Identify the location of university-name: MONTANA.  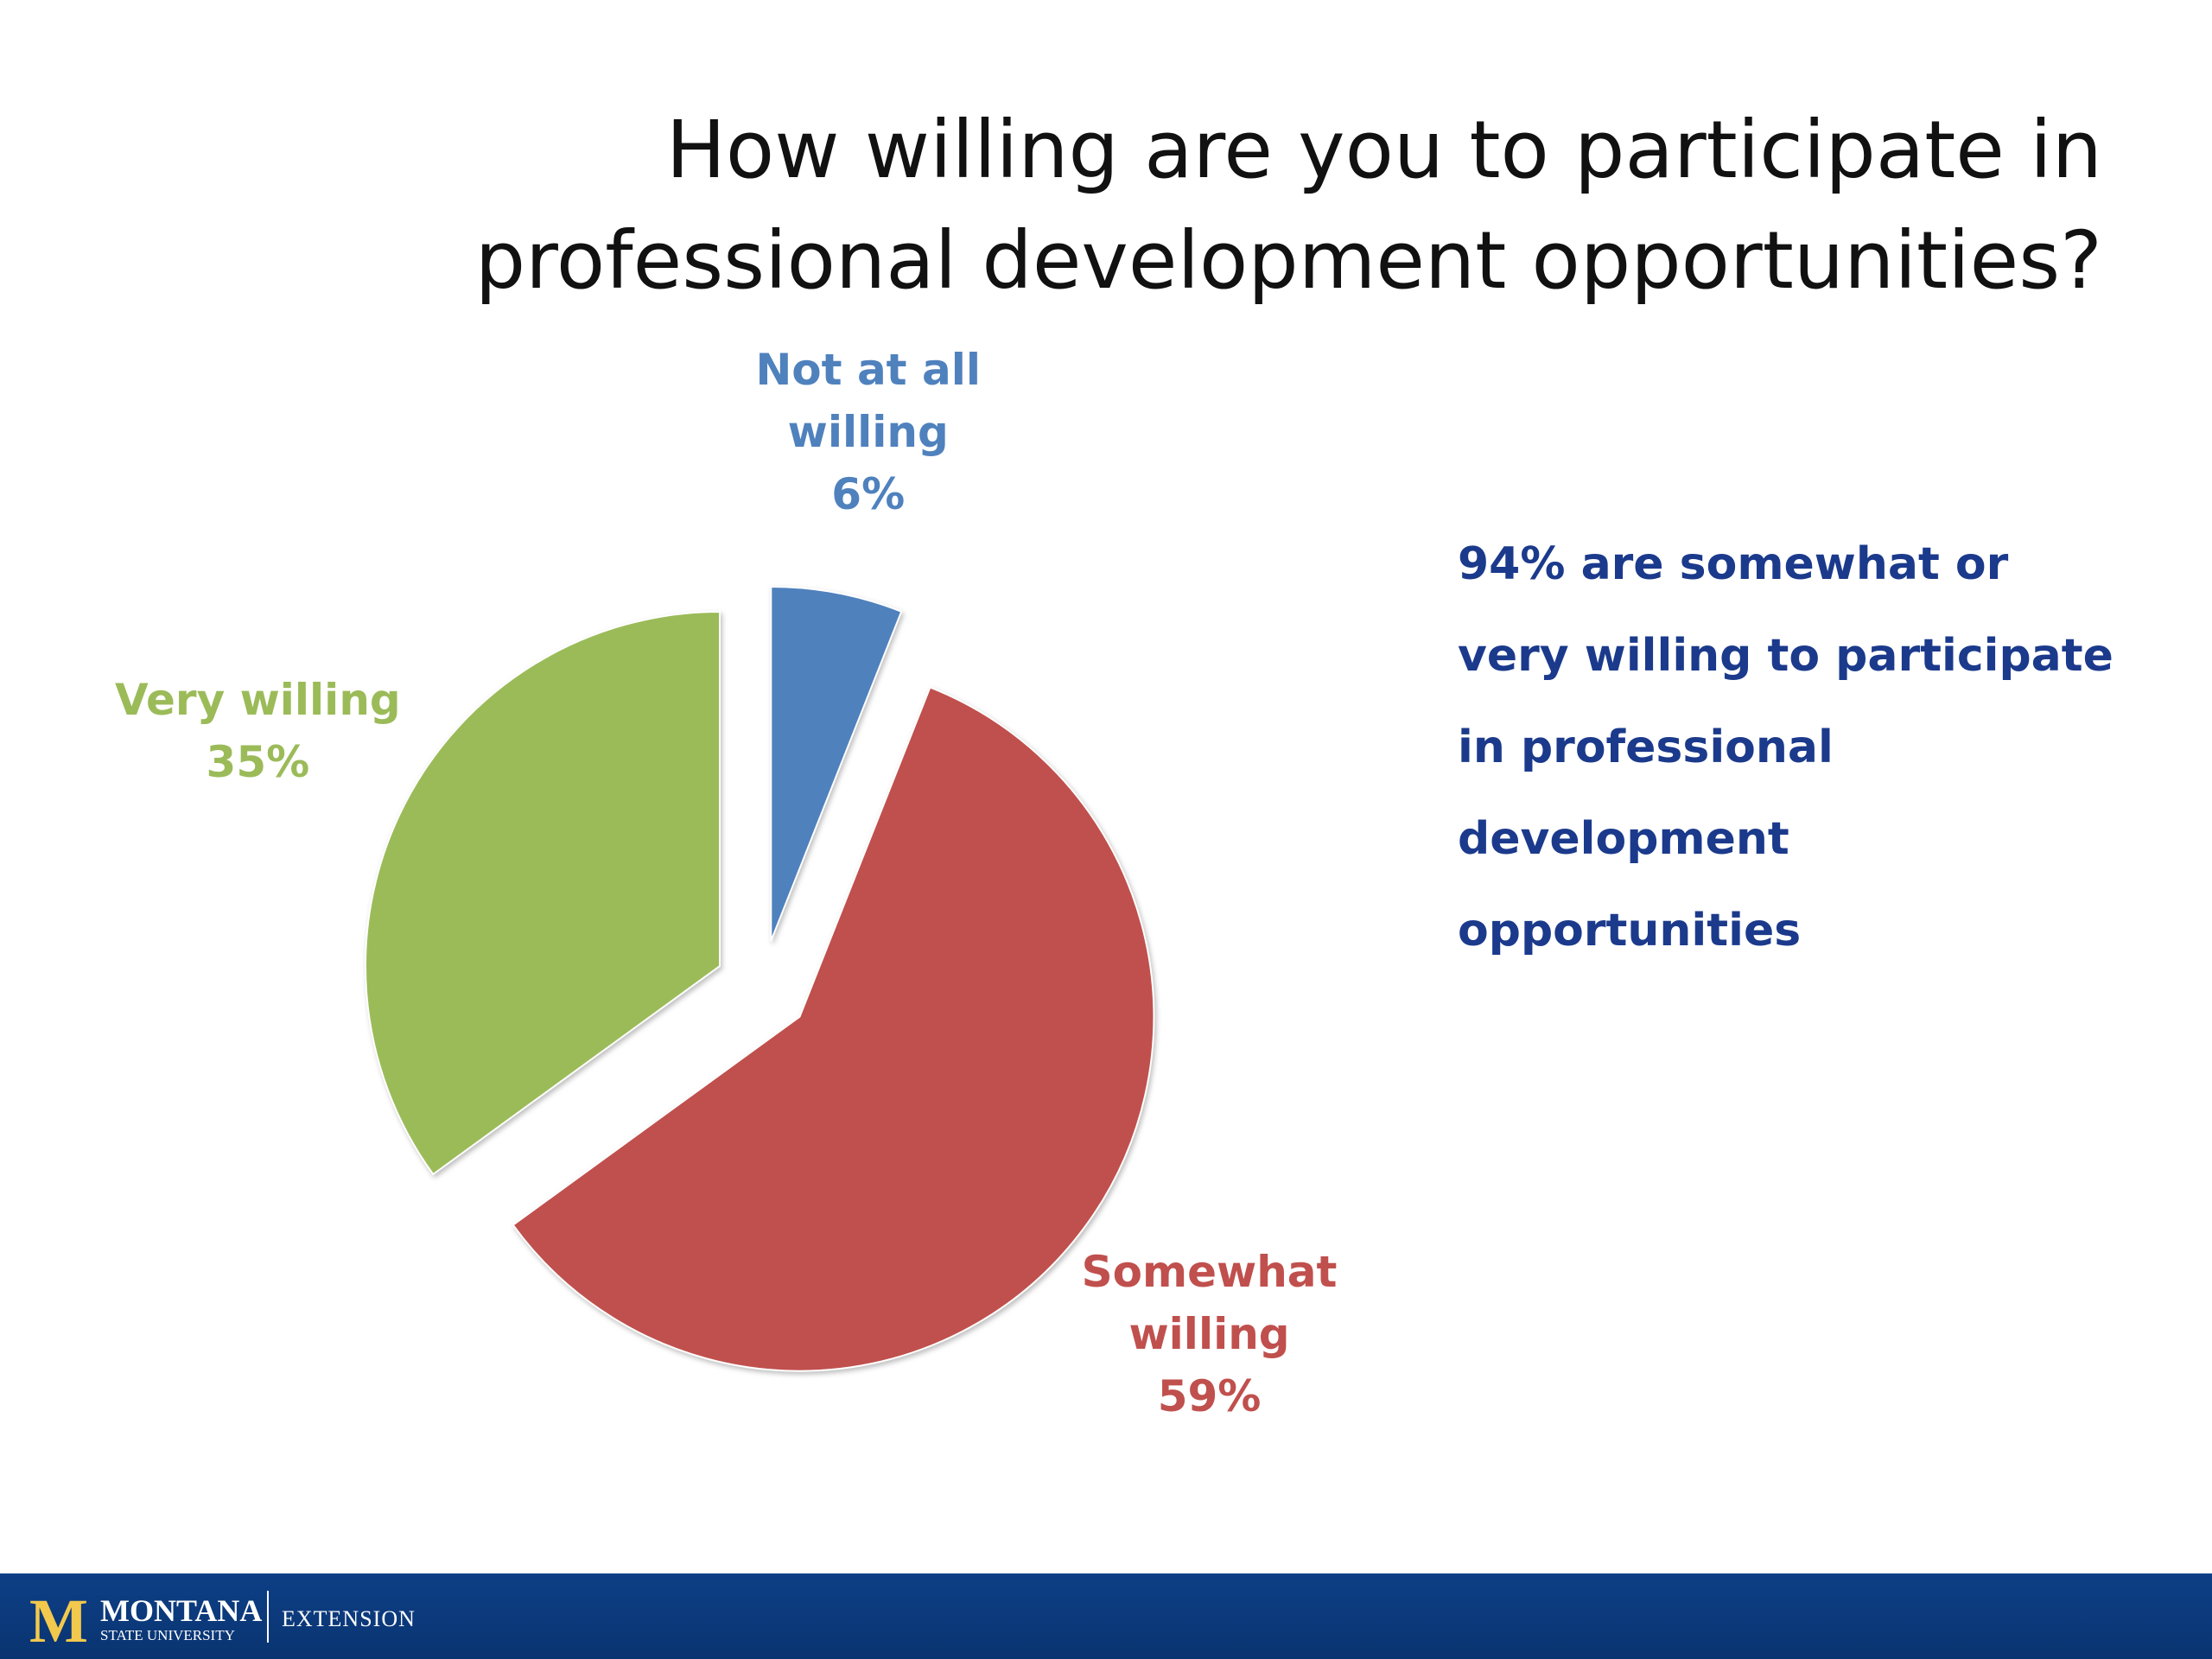
(181, 1610).